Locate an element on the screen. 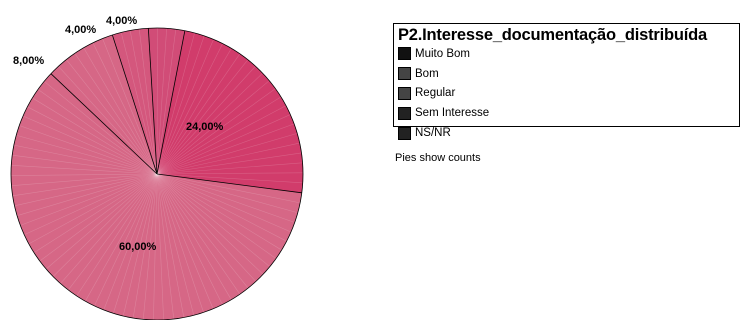 The image size is (741, 320). footnote: Pies show counts is located at coordinates (438, 158).